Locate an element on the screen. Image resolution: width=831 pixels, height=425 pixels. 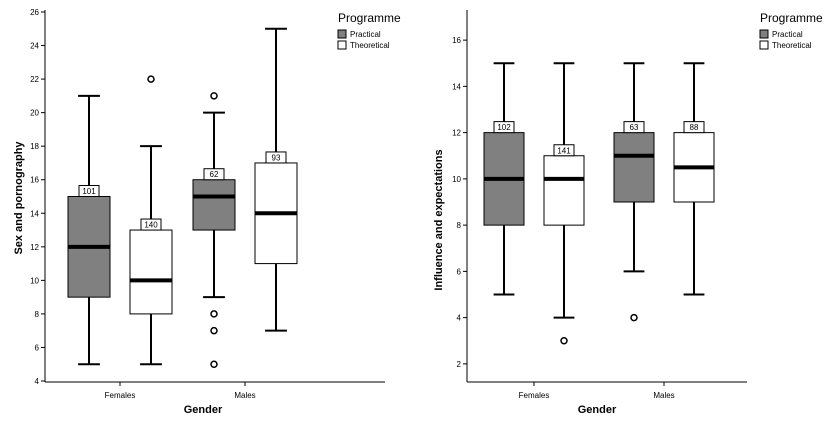
box-females-theoretical: 141 is located at coordinates (564, 203).